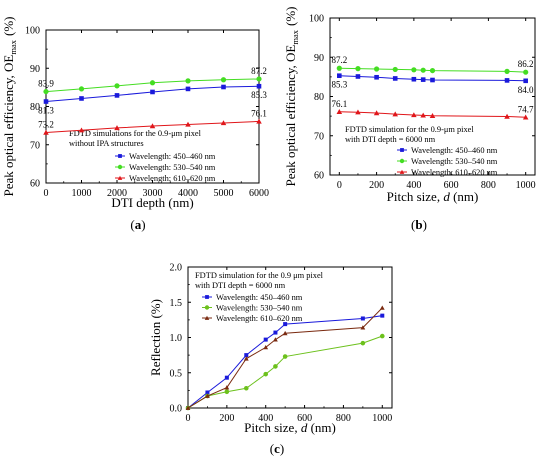  What do you see at coordinates (176, 303) in the screenshot?
I see `y-tick-label: 1.5` at bounding box center [176, 303].